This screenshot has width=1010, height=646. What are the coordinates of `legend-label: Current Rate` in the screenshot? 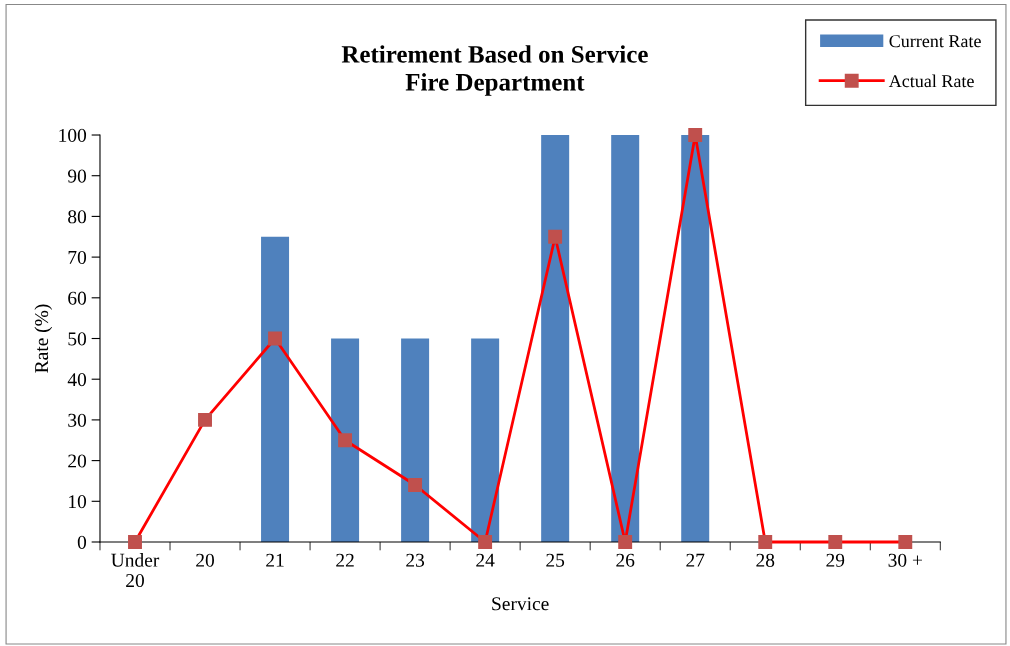 It's located at (935, 41).